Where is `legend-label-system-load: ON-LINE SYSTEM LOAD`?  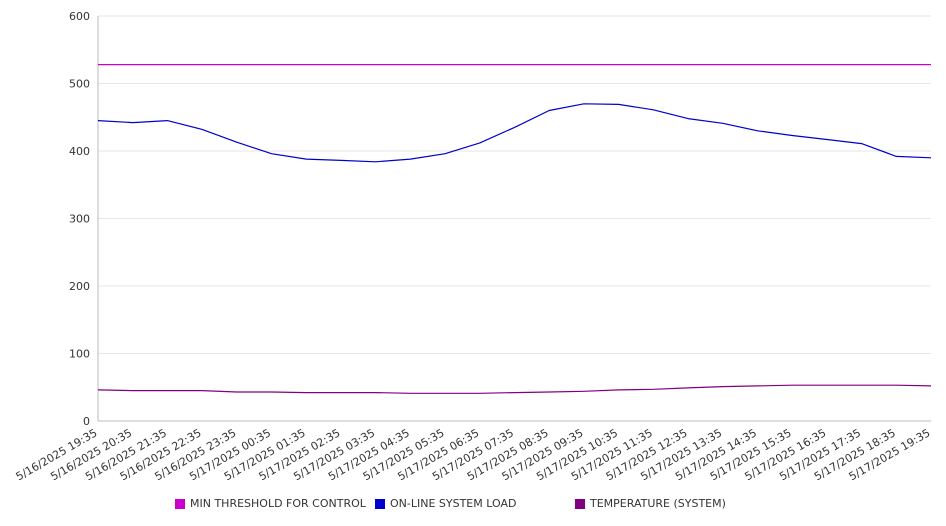
legend-label-system-load: ON-LINE SYSTEM LOAD is located at coordinates (453, 503).